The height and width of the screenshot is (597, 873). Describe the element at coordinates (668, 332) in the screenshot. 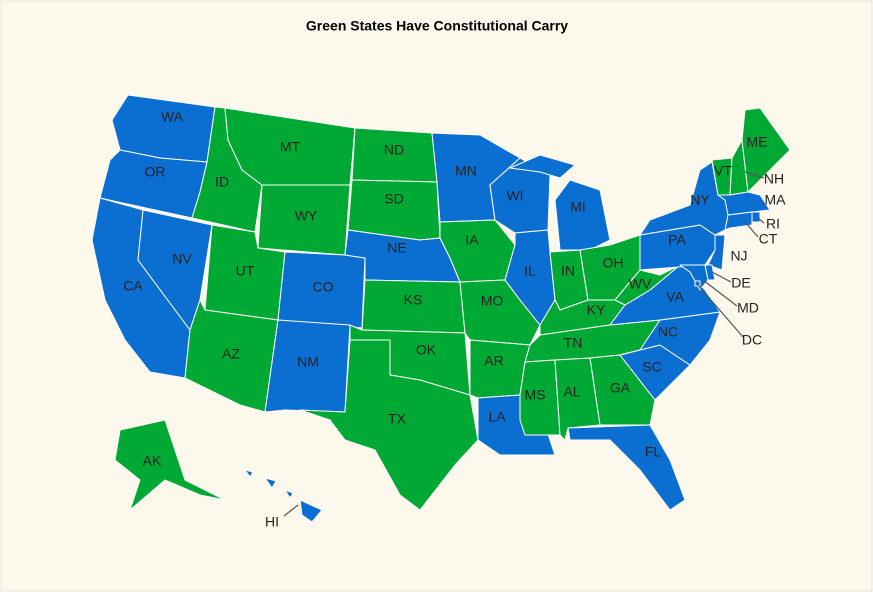

I see `state-label: NC` at that location.